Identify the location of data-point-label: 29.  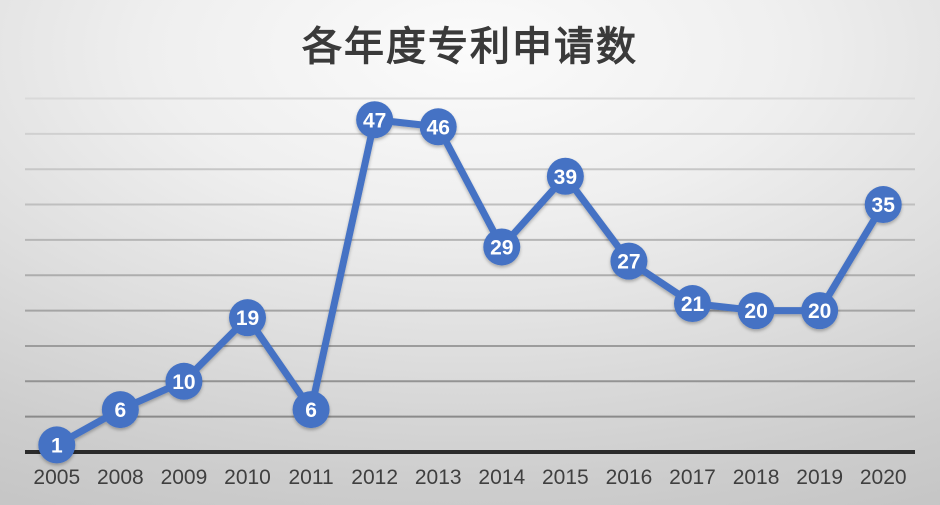
(501, 248).